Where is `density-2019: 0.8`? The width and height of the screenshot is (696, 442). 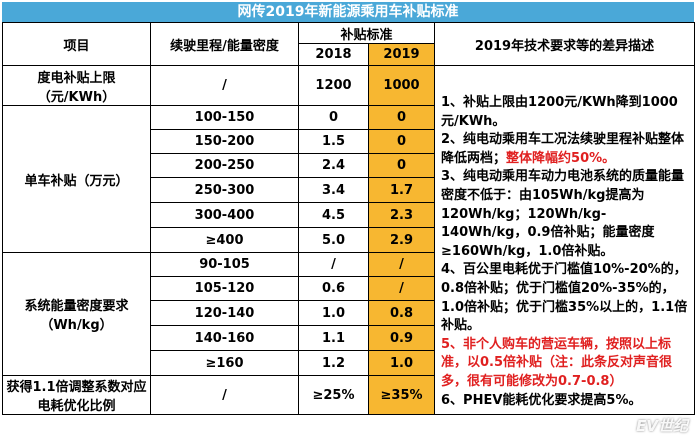
density-2019: 0.8 is located at coordinates (401, 313).